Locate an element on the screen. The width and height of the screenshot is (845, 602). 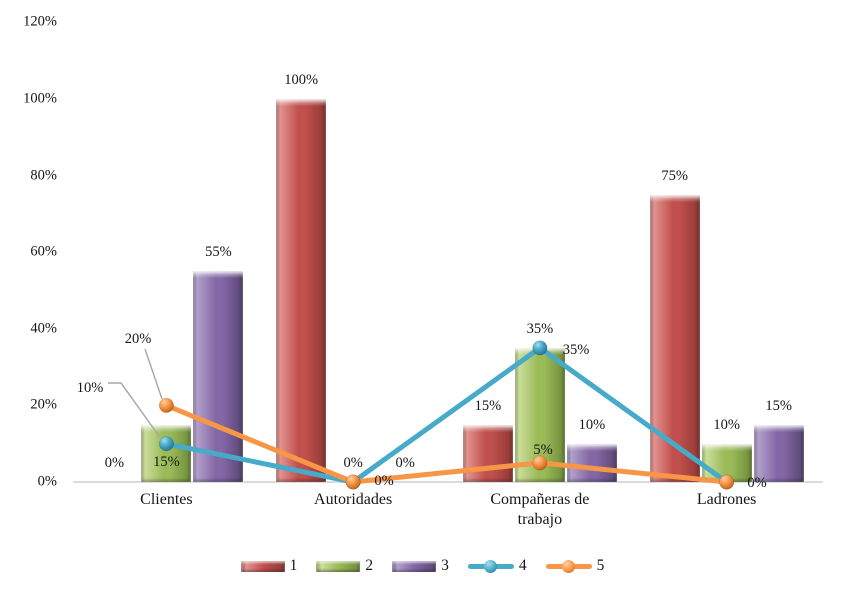
legend-label: 5 is located at coordinates (600, 565).